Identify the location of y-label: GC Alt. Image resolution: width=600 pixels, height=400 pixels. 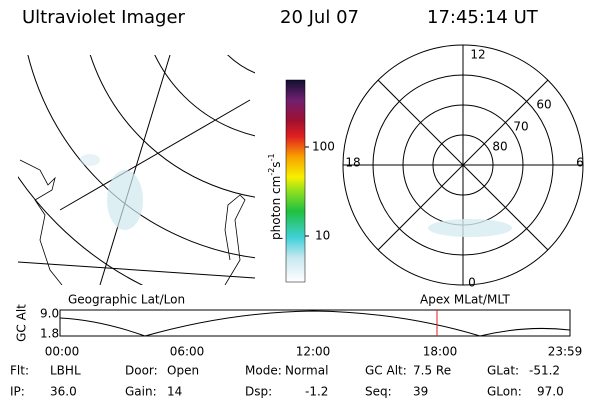
(22, 323).